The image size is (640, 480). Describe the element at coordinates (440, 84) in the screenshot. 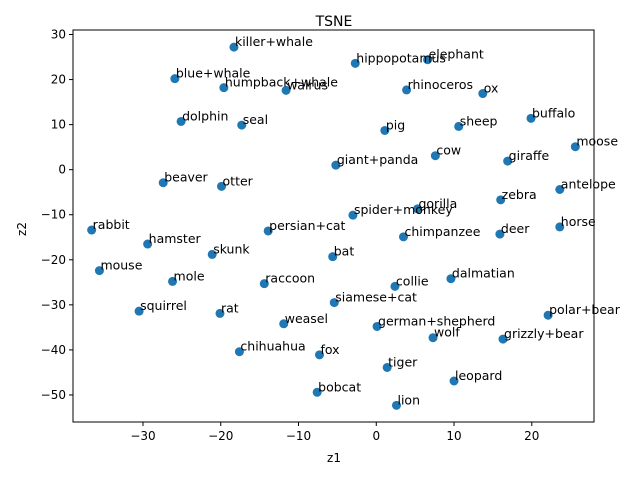

I see `point-label: rhinoceros` at that location.